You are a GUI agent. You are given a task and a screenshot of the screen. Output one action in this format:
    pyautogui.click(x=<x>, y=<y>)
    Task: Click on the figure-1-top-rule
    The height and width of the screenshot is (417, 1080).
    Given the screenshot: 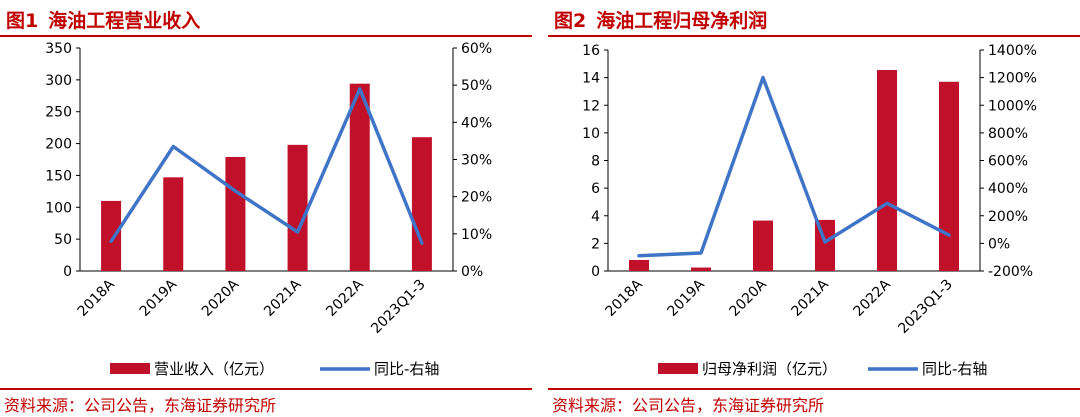 What is the action you would take?
    pyautogui.click(x=266, y=36)
    